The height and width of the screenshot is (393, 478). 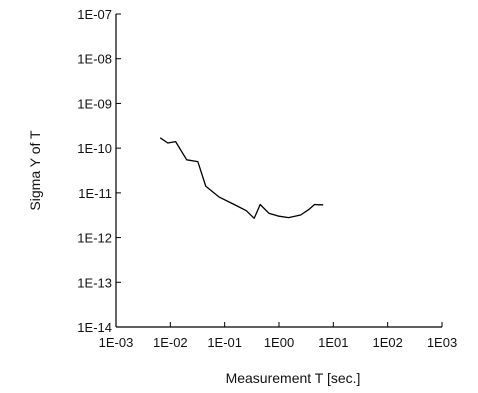 What do you see at coordinates (116, 342) in the screenshot?
I see `x-tick-label: 1E-03` at bounding box center [116, 342].